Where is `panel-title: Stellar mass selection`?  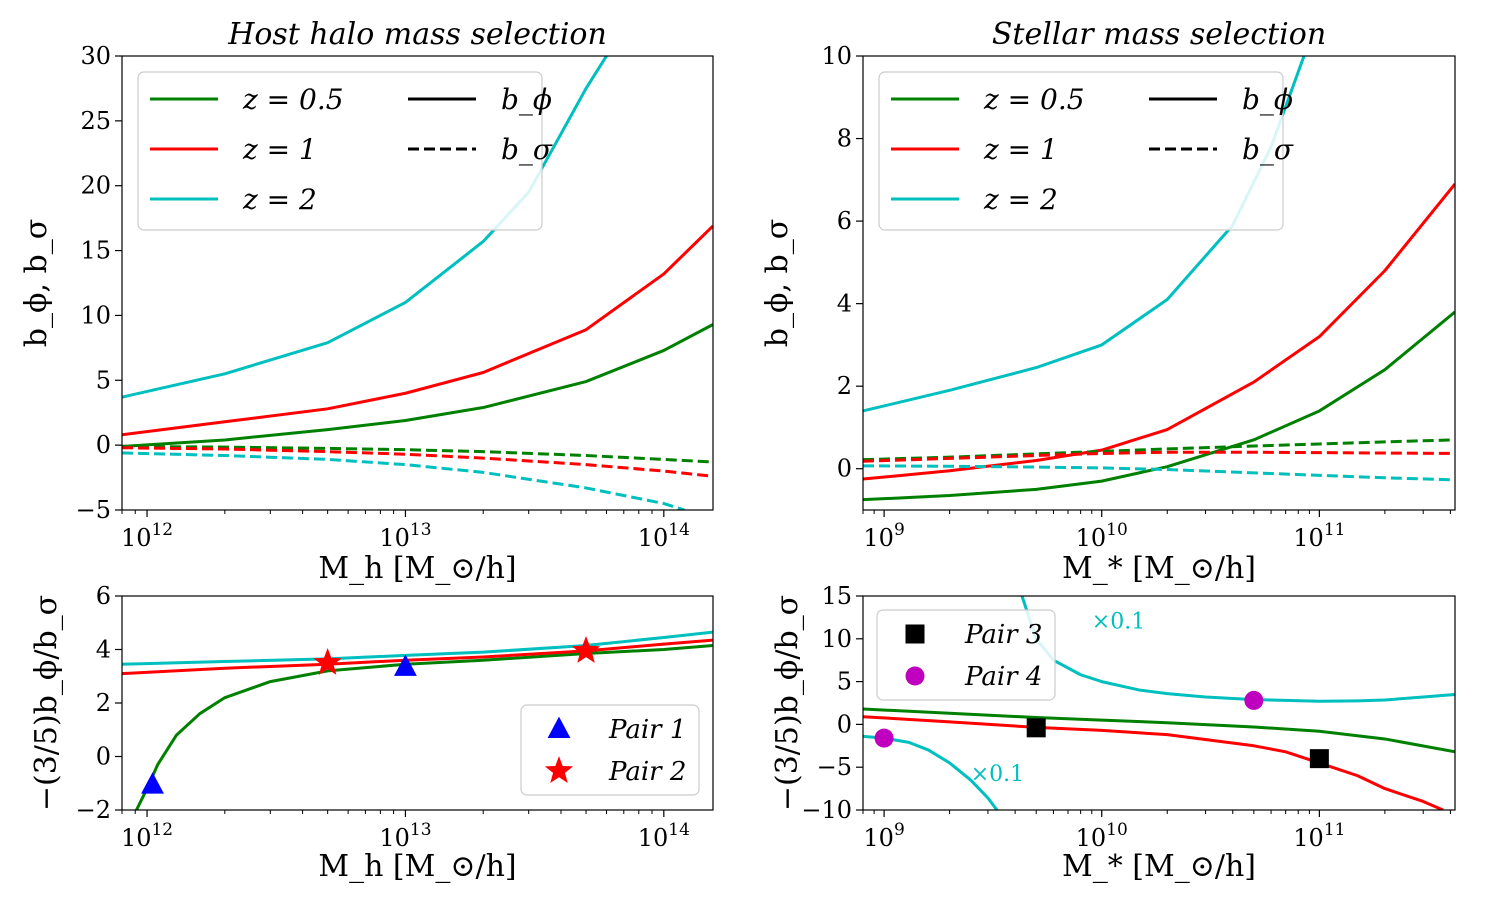
panel-title: Stellar mass selection is located at coordinates (1159, 34).